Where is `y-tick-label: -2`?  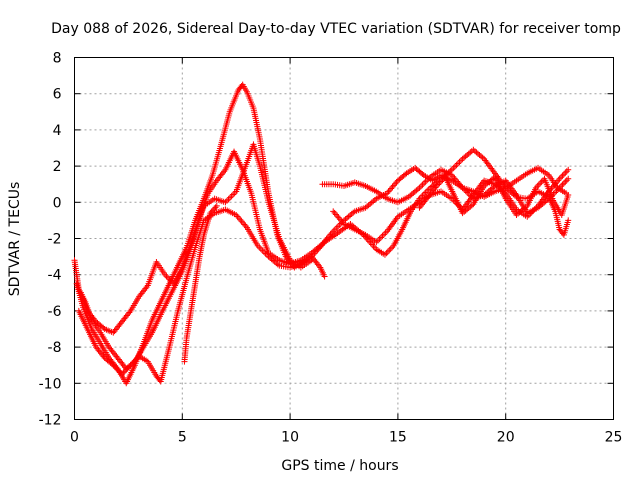
y-tick-label: -2 is located at coordinates (55, 240).